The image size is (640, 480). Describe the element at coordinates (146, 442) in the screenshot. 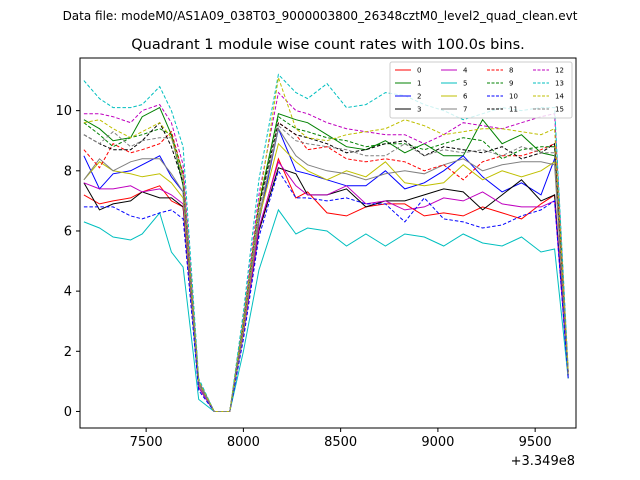

I see `x-tick-label: 7500` at that location.